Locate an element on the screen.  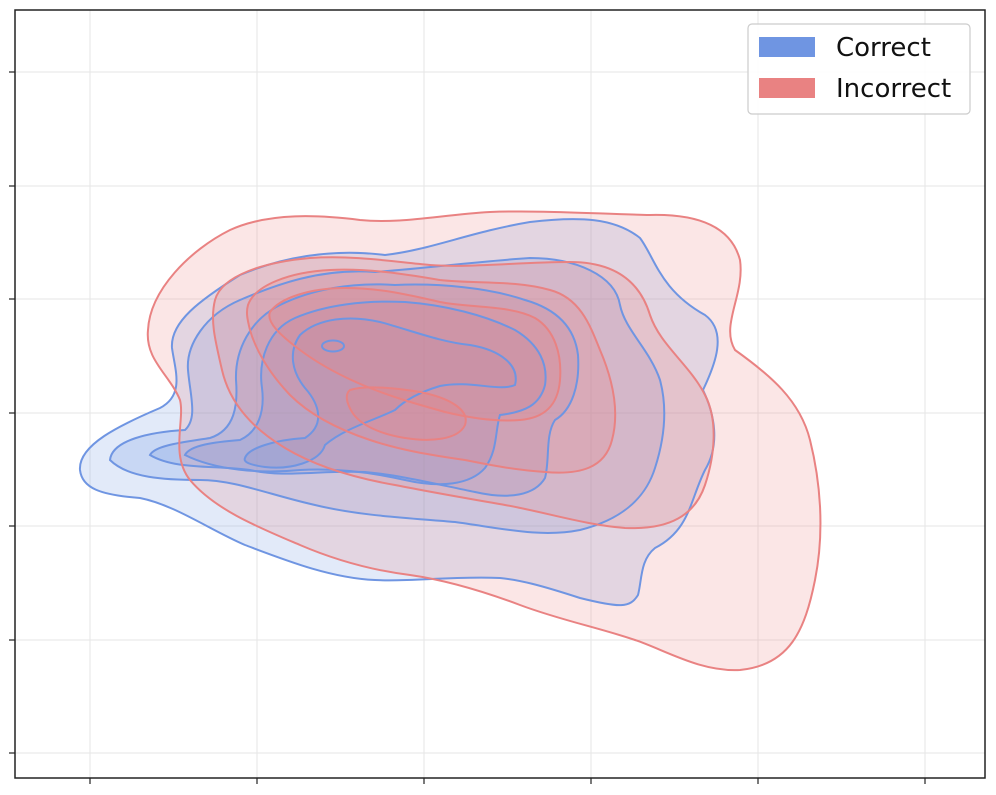
legend-swatch-correct is located at coordinates (787, 47).